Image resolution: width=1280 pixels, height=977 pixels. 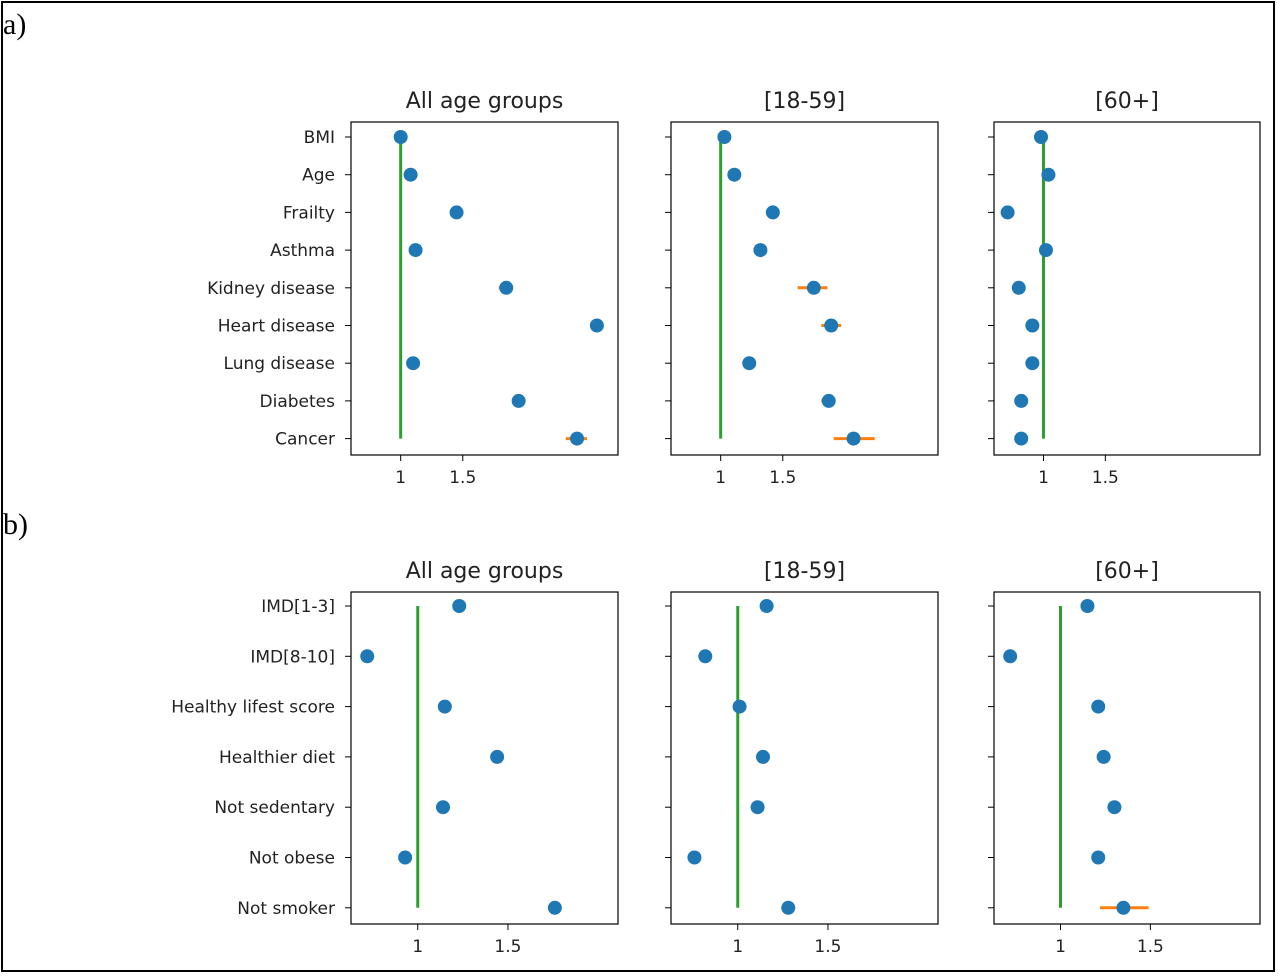 What do you see at coordinates (271, 289) in the screenshot?
I see `y-tick-label: Kidney disease` at bounding box center [271, 289].